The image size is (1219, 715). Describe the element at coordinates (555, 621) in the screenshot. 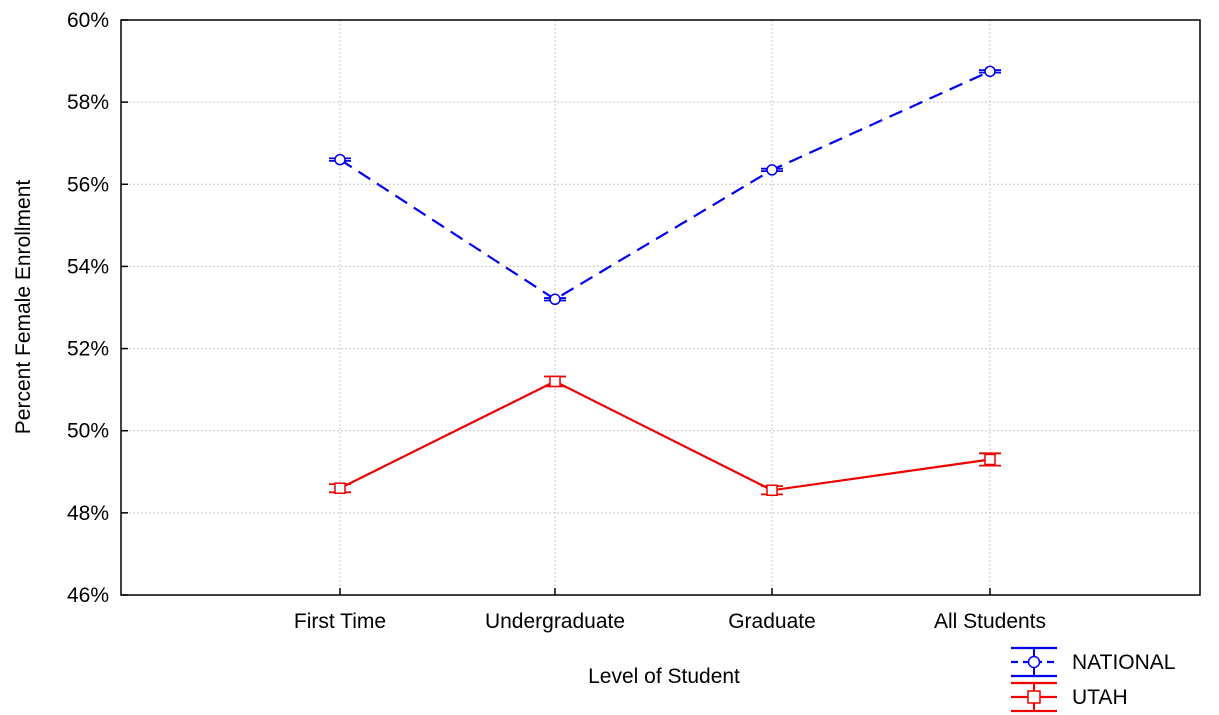

I see `x-tick-label: Undergraduate` at that location.